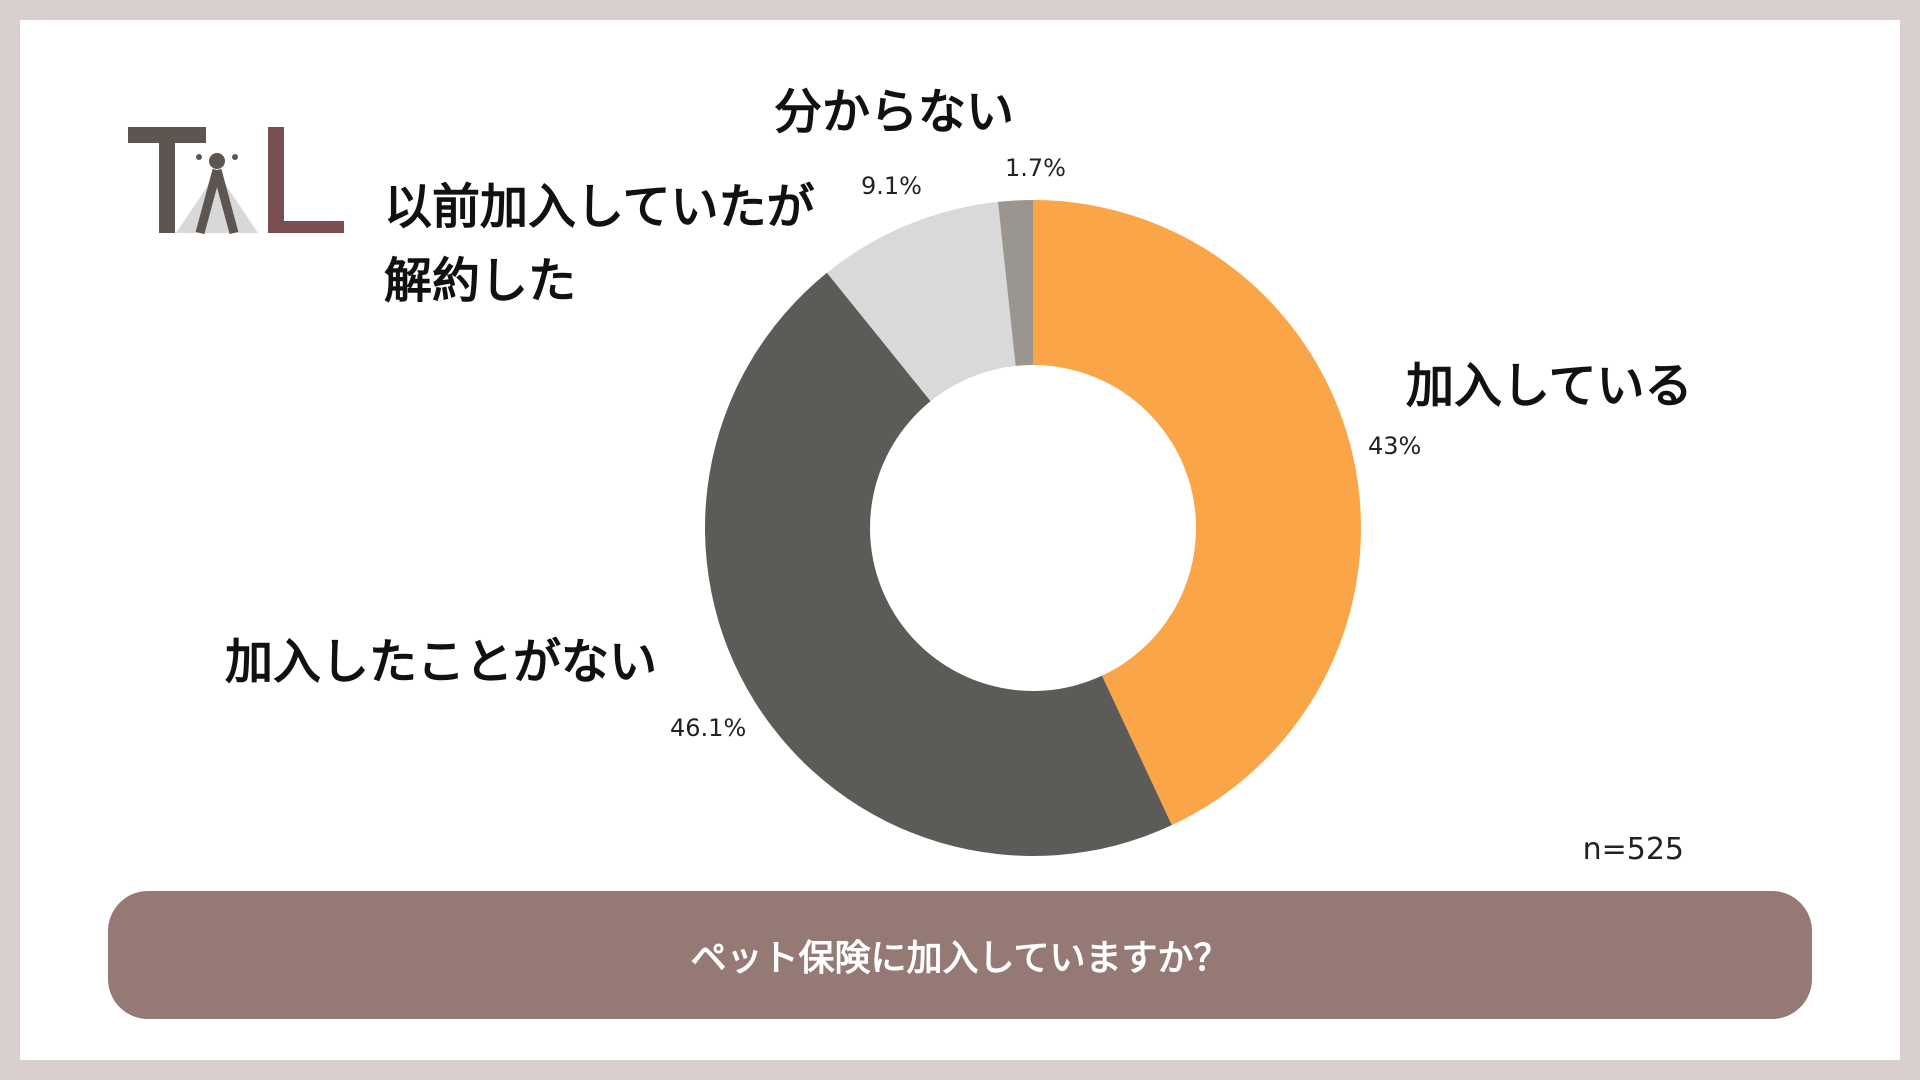 Image resolution: width=1920 pixels, height=1080 pixels. Describe the element at coordinates (891, 186) in the screenshot. I see `pct-cancelled: 9.1%` at that location.